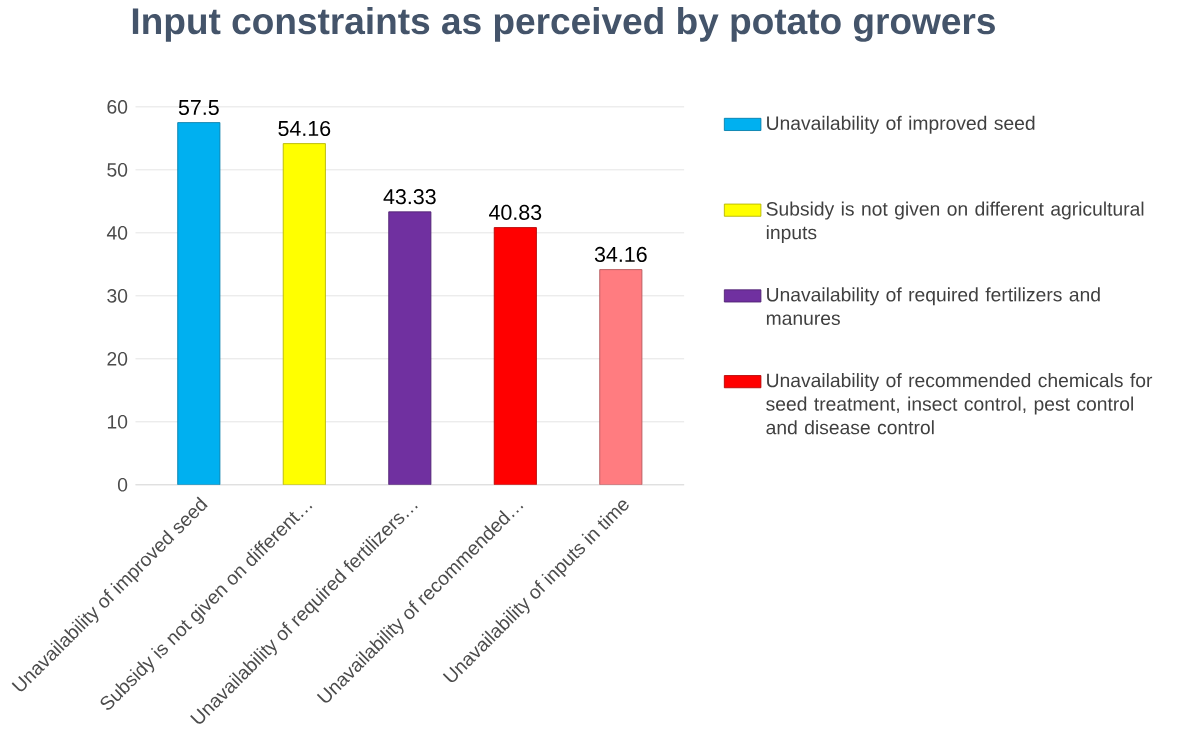 Image resolution: width=1184 pixels, height=740 pixels. I want to click on legend-label: Subsidy is not given on different agricultural inputs, so click(955, 222).